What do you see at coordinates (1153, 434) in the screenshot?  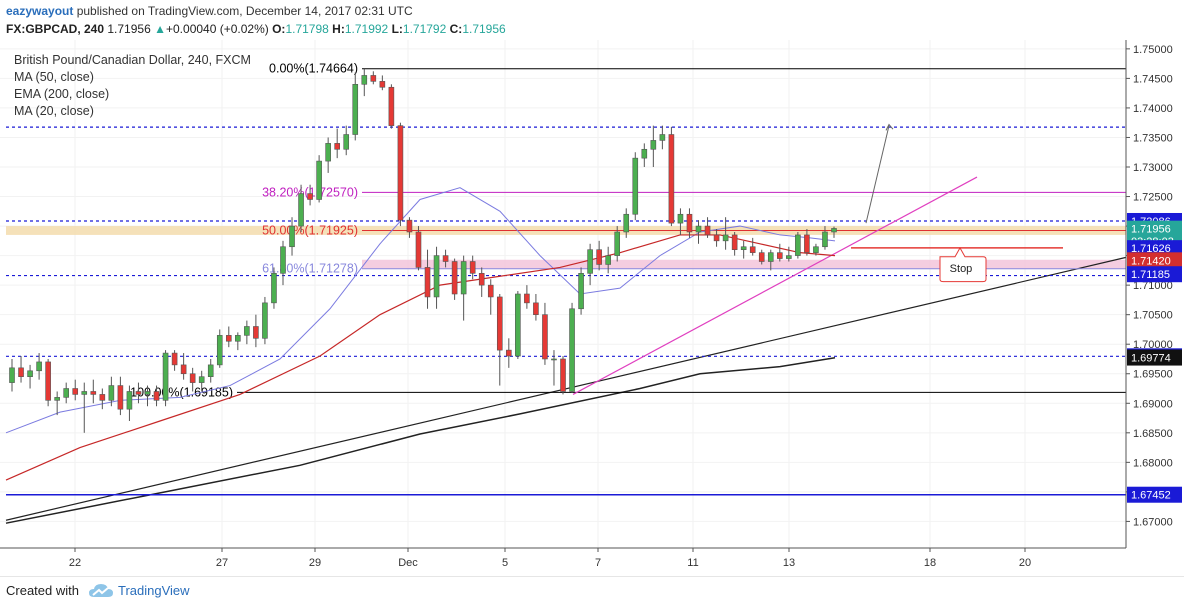 I see `price-tick-label: 1.68500` at bounding box center [1153, 434].